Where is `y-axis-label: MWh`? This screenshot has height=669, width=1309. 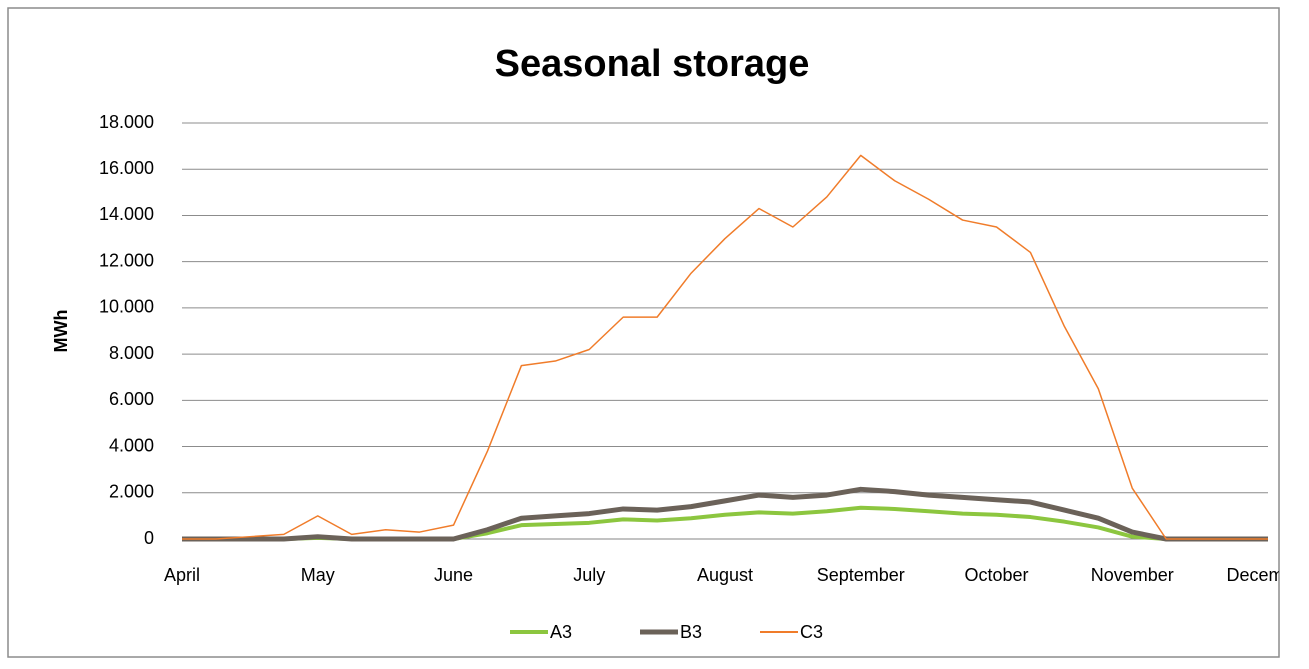
y-axis-label: MWh is located at coordinates (61, 331).